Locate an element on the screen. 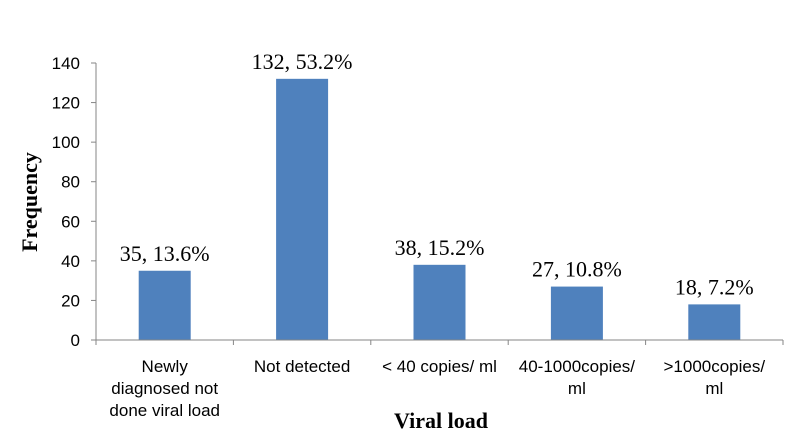  x-category-label-line: diagnosed not is located at coordinates (164, 388).